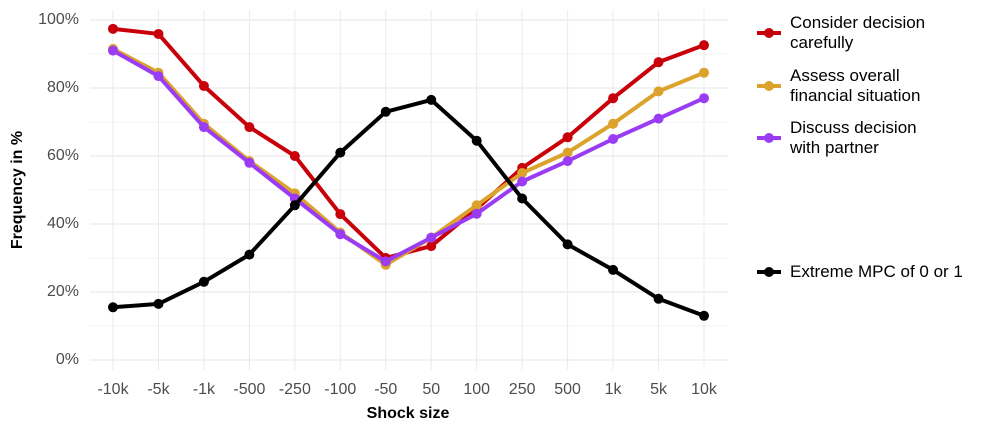 Image resolution: width=983 pixels, height=425 pixels. Describe the element at coordinates (63, 155) in the screenshot. I see `y-tick-label: 60%` at that location.